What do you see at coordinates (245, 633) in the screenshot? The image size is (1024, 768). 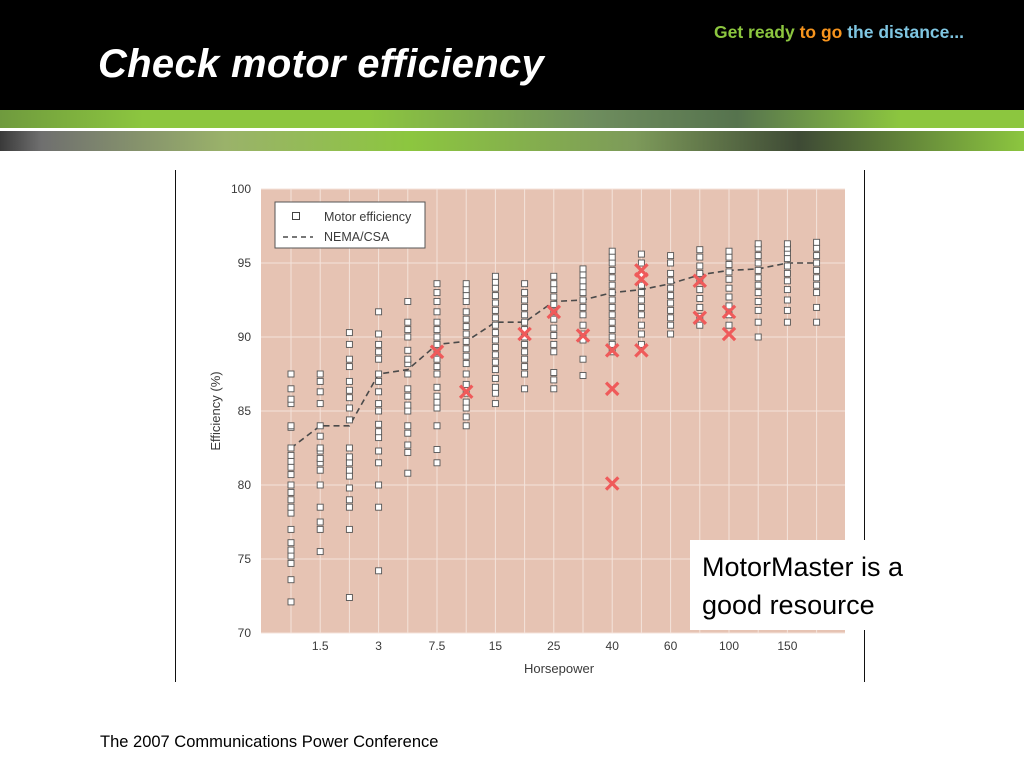 I see `y-tick-label: 70` at bounding box center [245, 633].